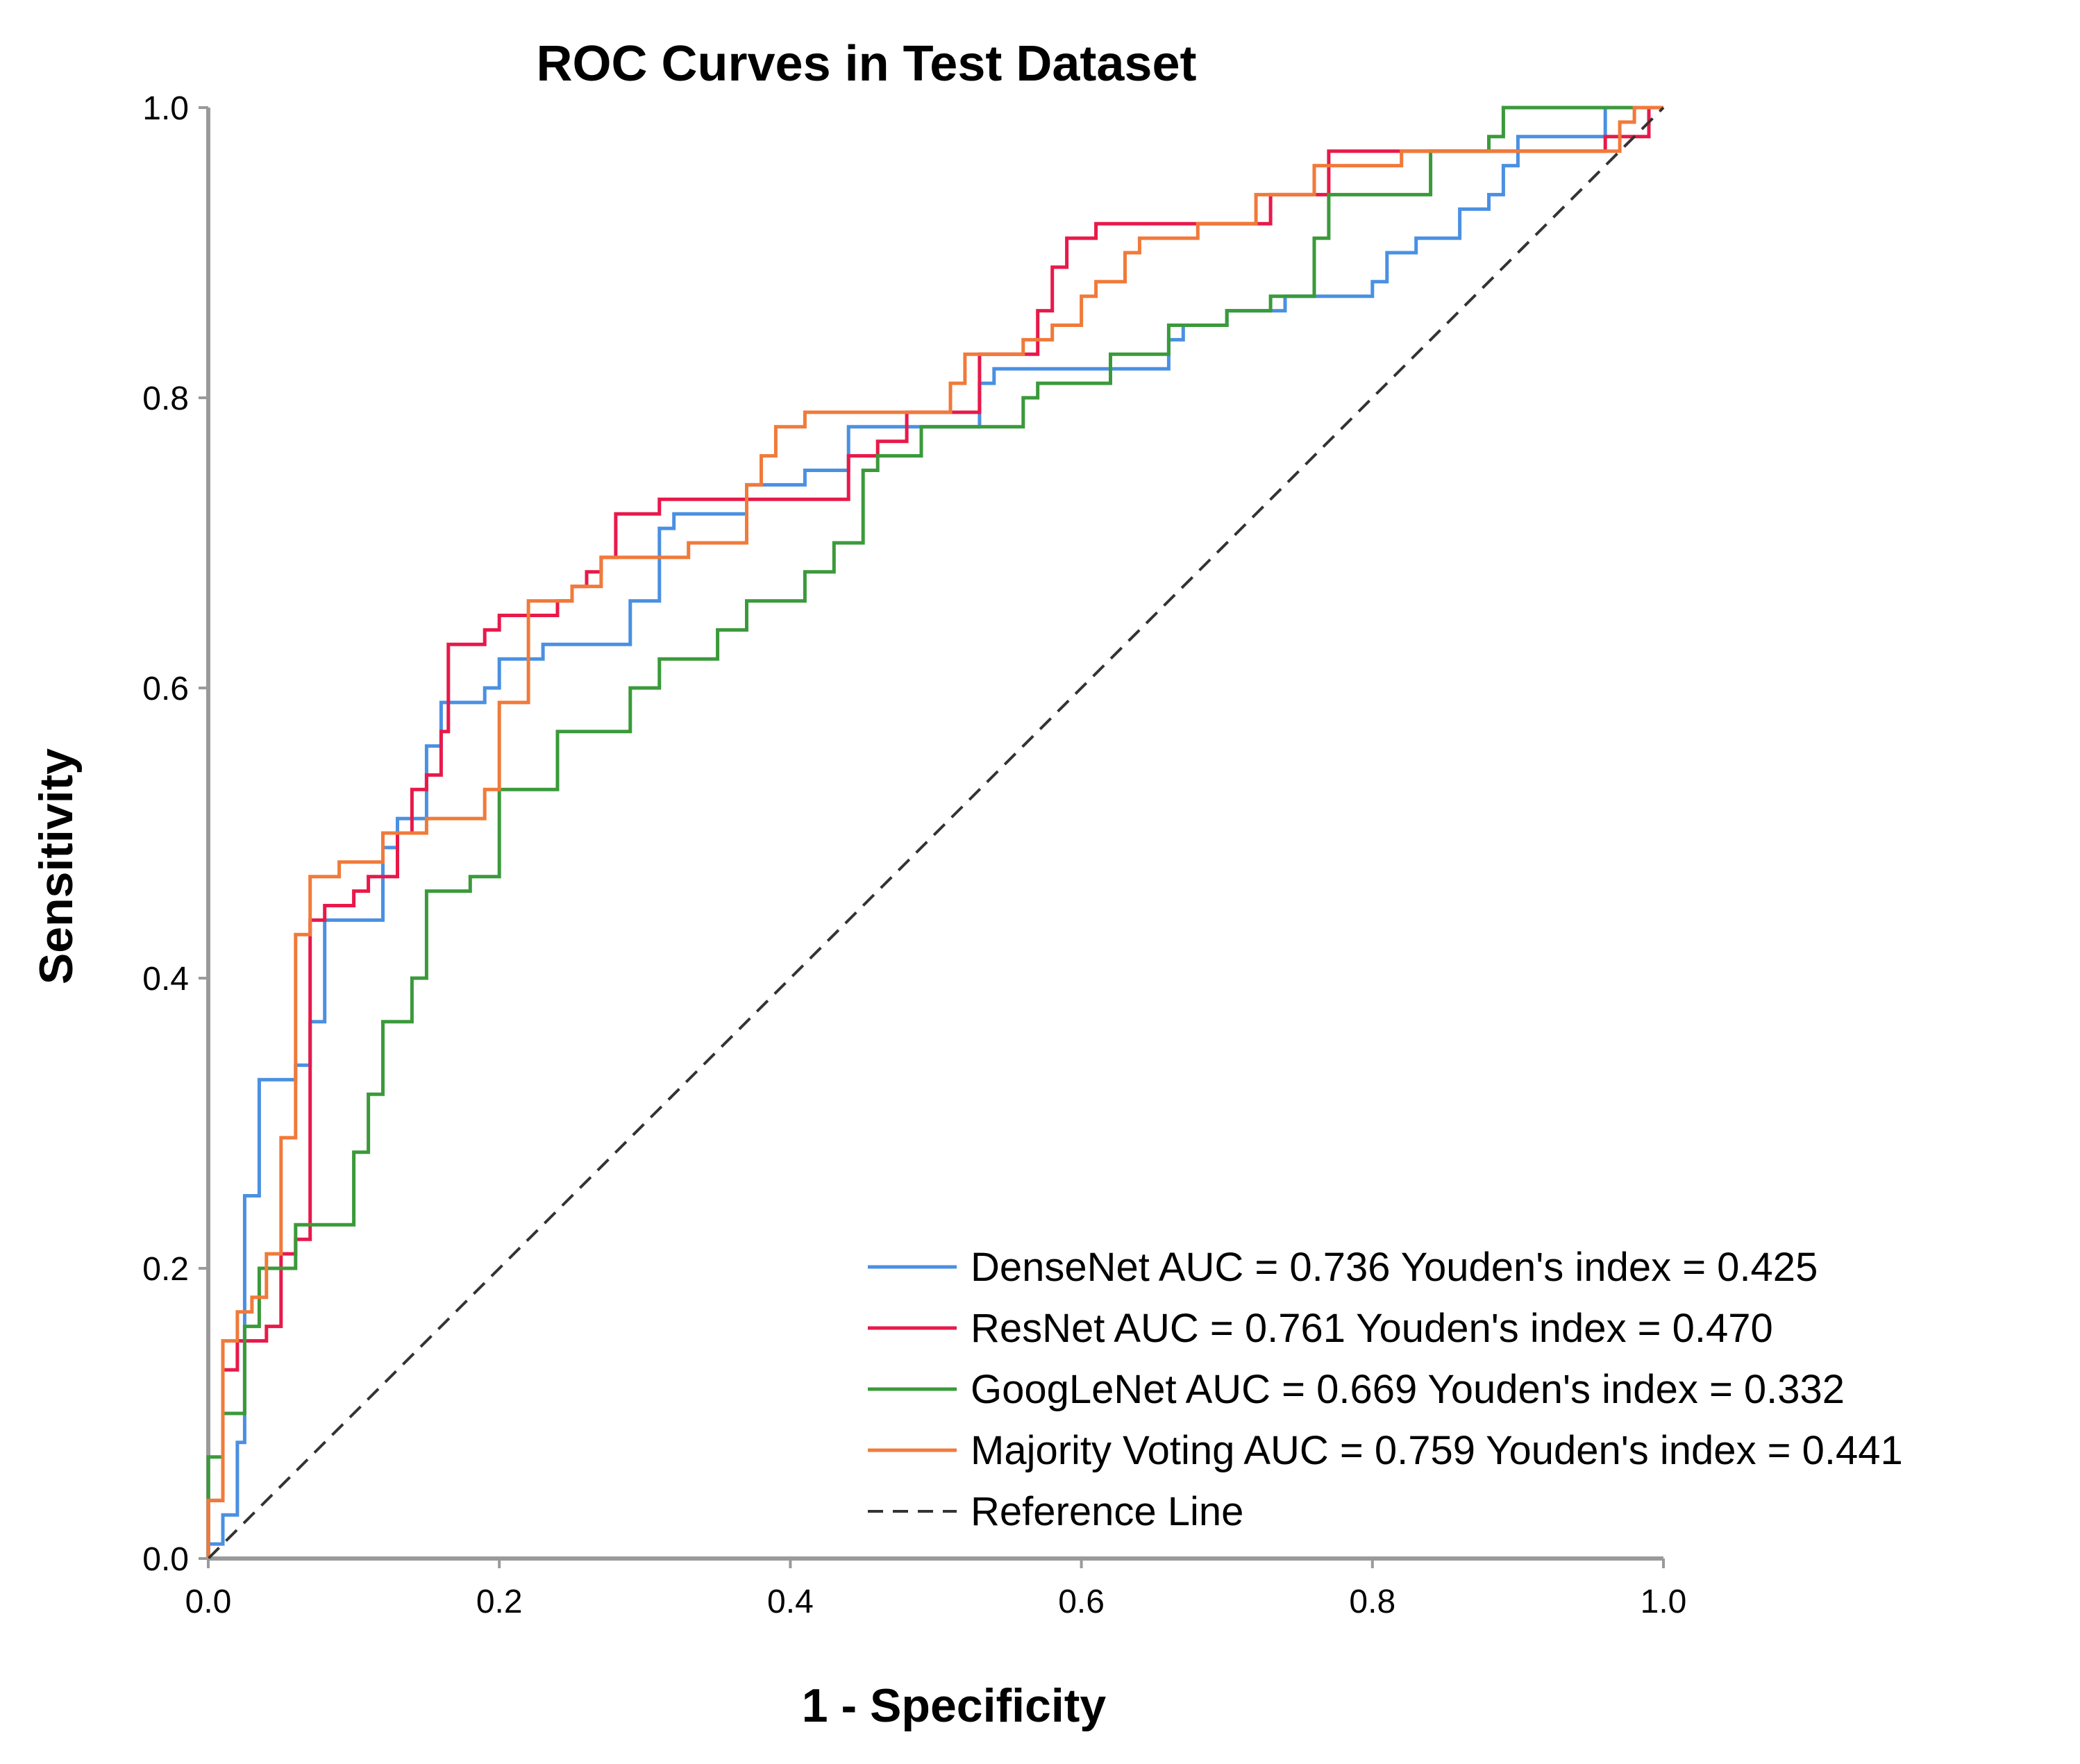 Image resolution: width=2080 pixels, height=1764 pixels. What do you see at coordinates (867, 64) in the screenshot?
I see `chart-title: ROC Curves in Test Dataset` at bounding box center [867, 64].